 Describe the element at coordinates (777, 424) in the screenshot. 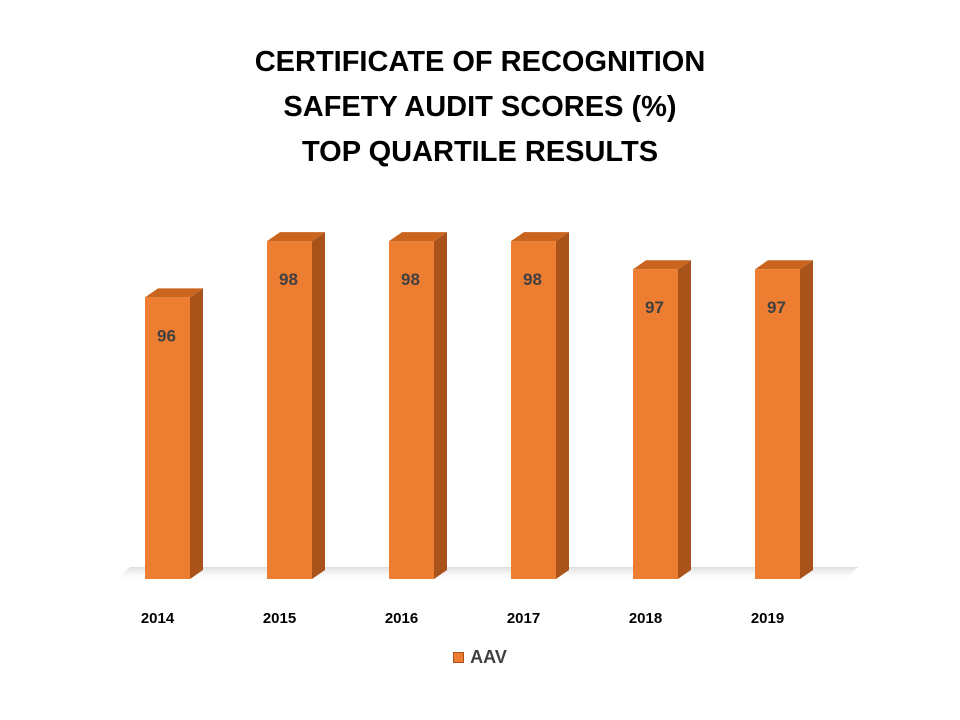

I see `bar-front-2019` at that location.